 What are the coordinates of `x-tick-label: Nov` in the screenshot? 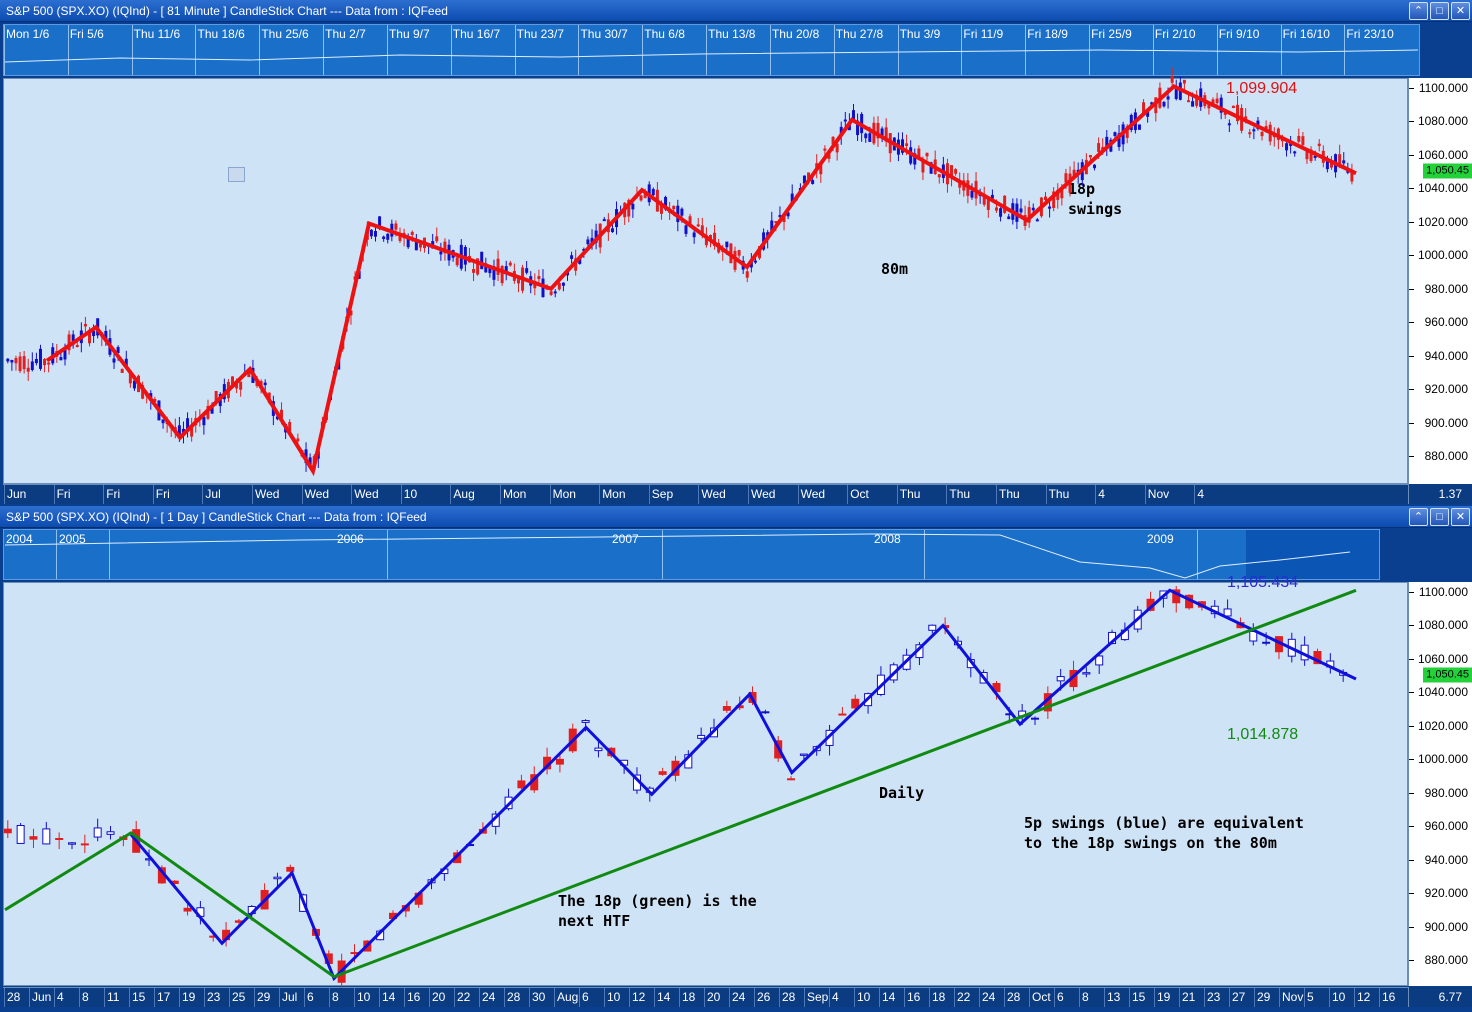 It's located at (1293, 997).